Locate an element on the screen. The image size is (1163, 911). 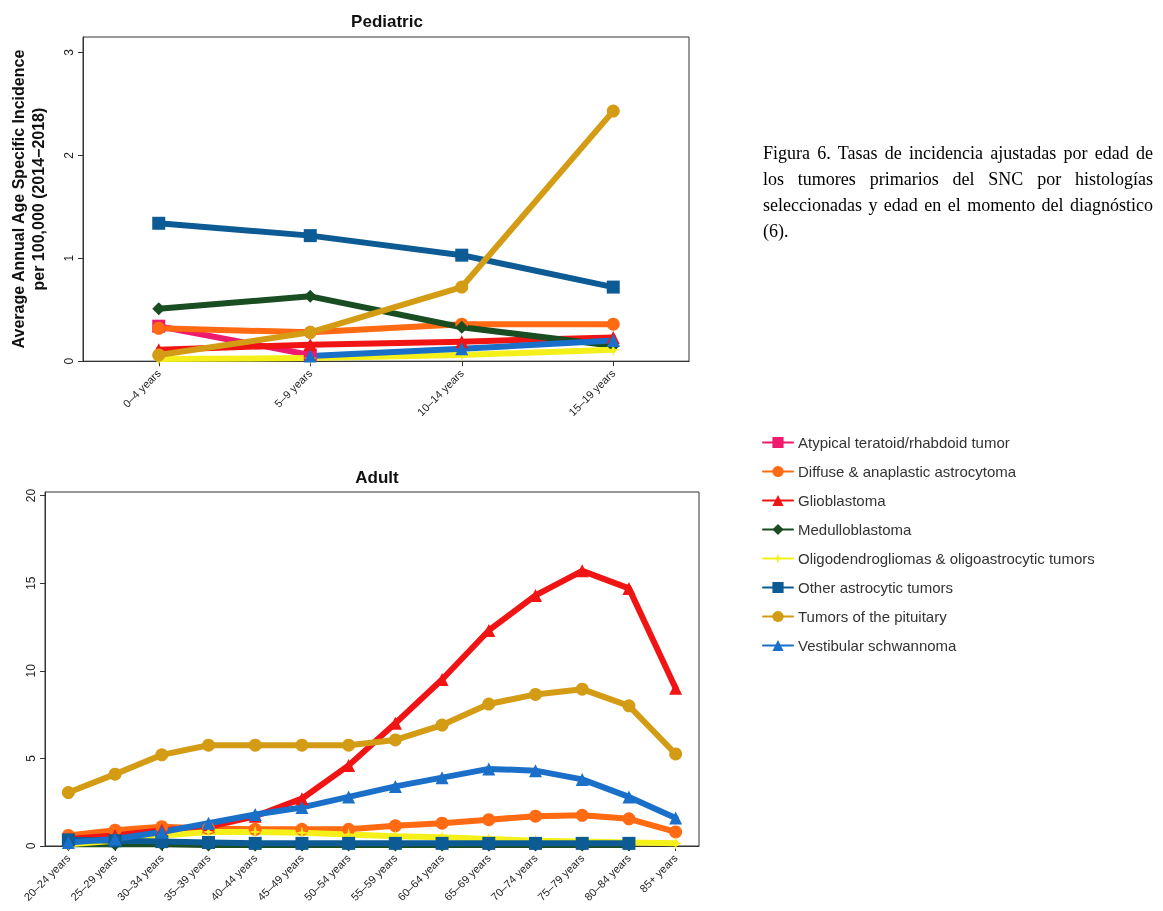
legend-label: Medulloblastoma is located at coordinates (855, 529).